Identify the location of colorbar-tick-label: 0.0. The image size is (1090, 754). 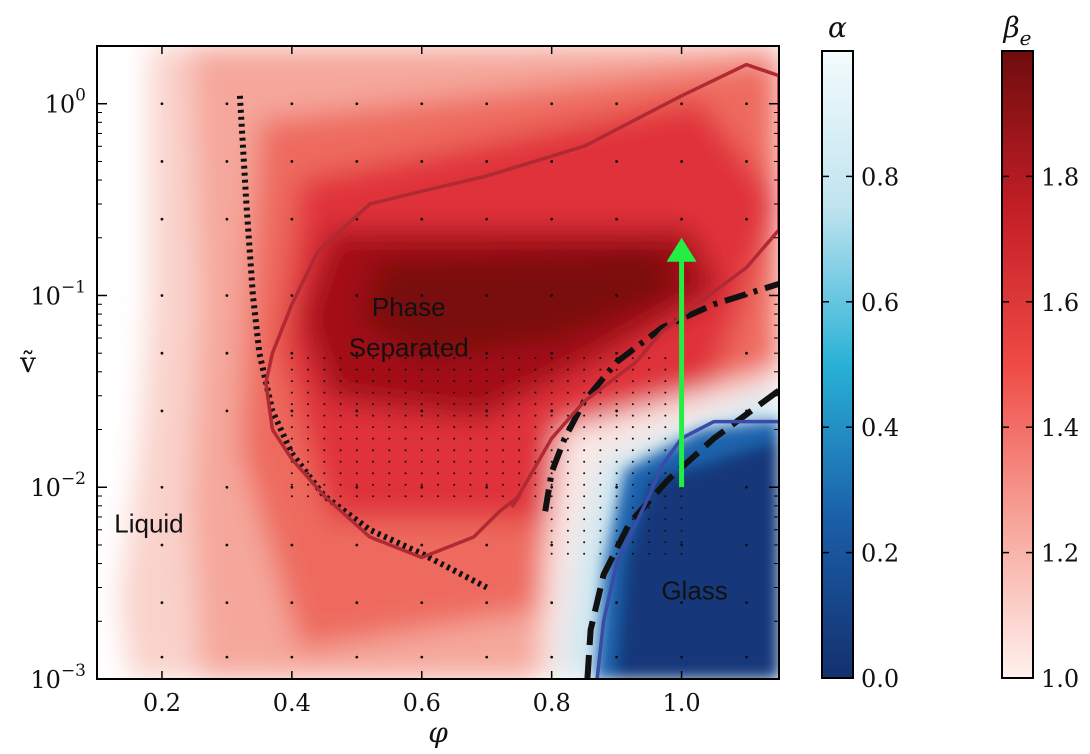
(880, 679).